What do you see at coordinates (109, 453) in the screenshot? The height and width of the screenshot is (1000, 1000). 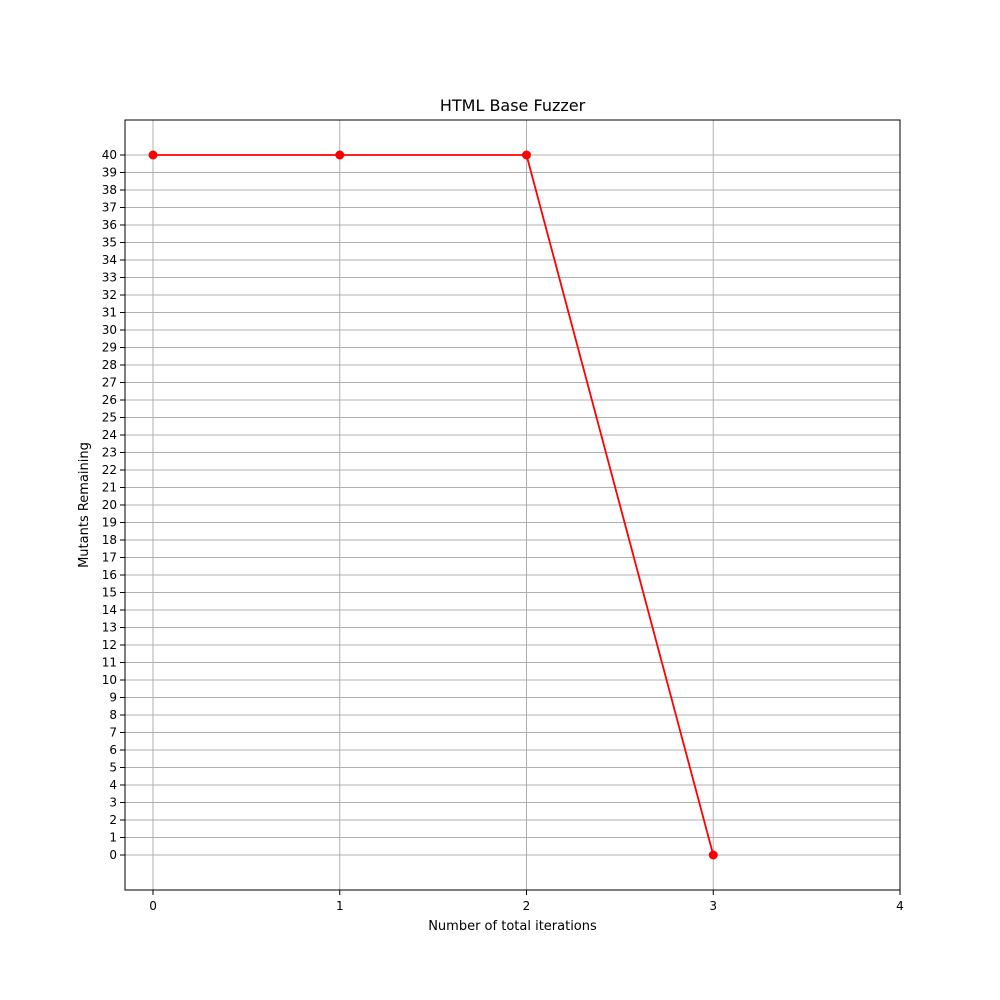 I see `y-tick-label: 23` at bounding box center [109, 453].